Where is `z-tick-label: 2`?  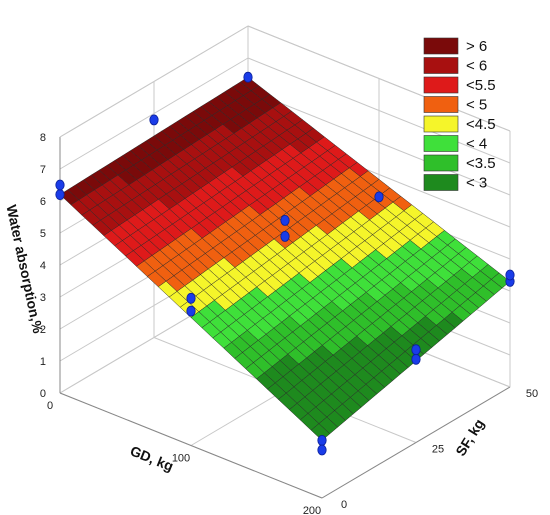
z-tick-label: 2 is located at coordinates (43, 330).